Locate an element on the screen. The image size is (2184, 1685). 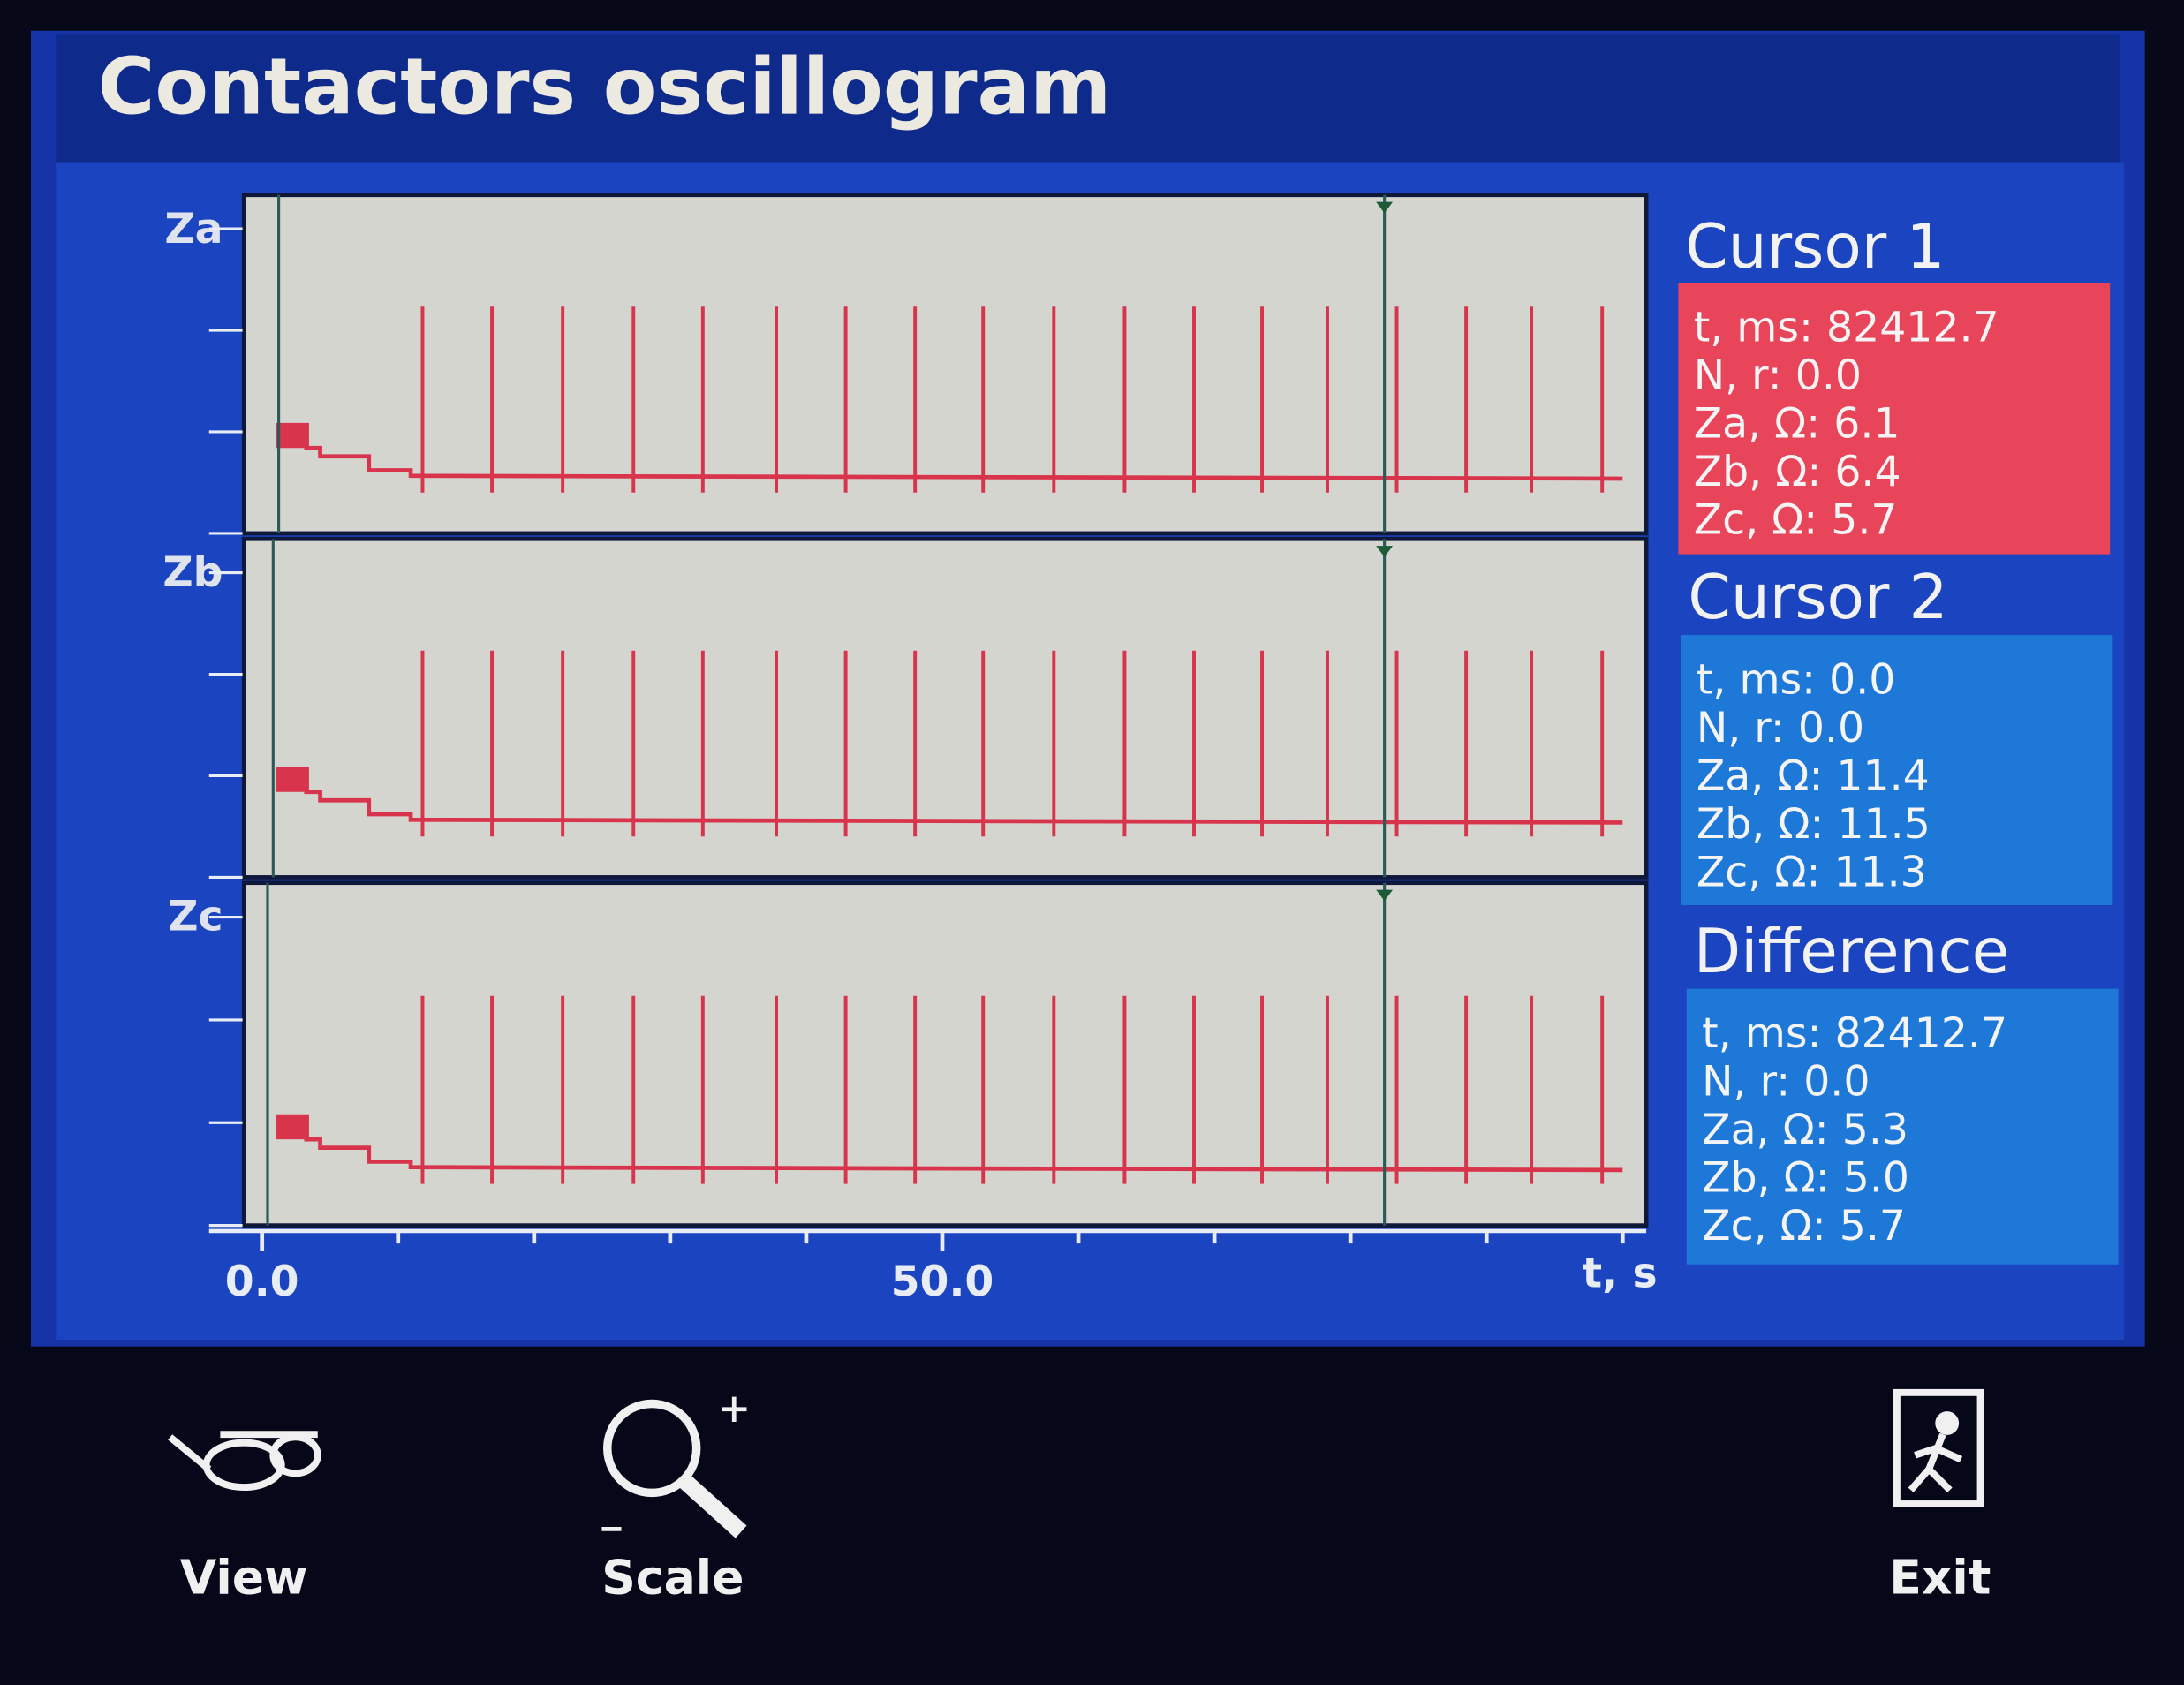
x-tick-label: 50.0 is located at coordinates (942, 1282).